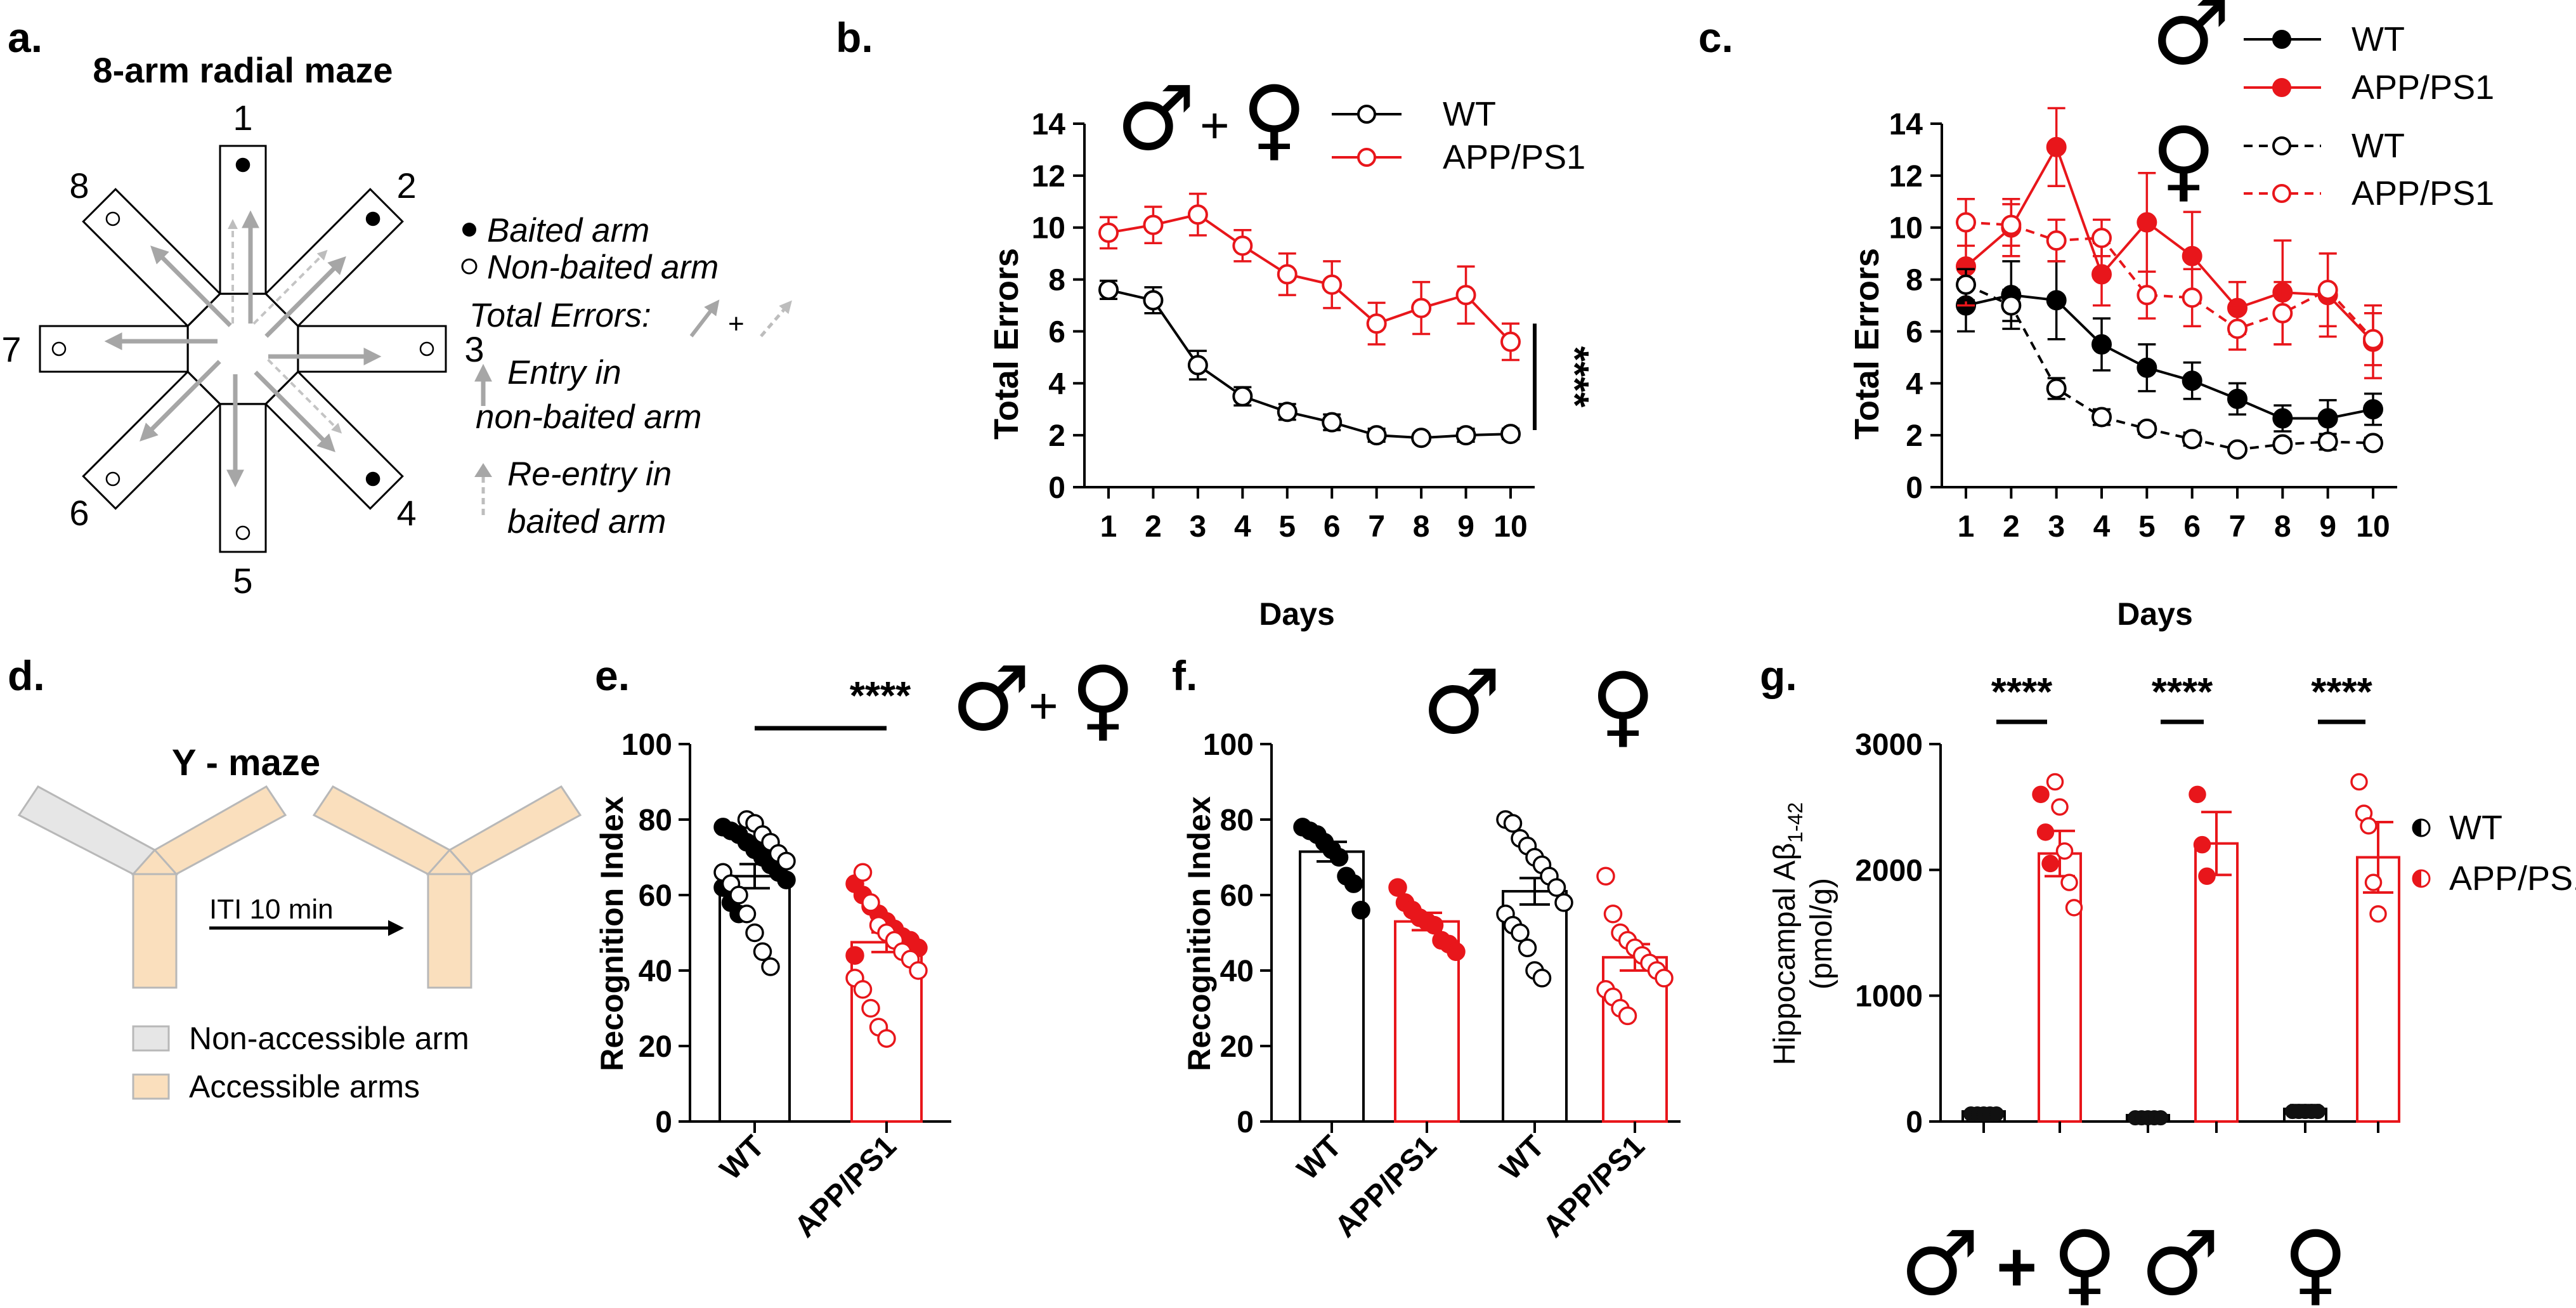 The image size is (2576, 1308). Describe the element at coordinates (1915, 436) in the screenshot. I see `y-tick-label: 2` at that location.